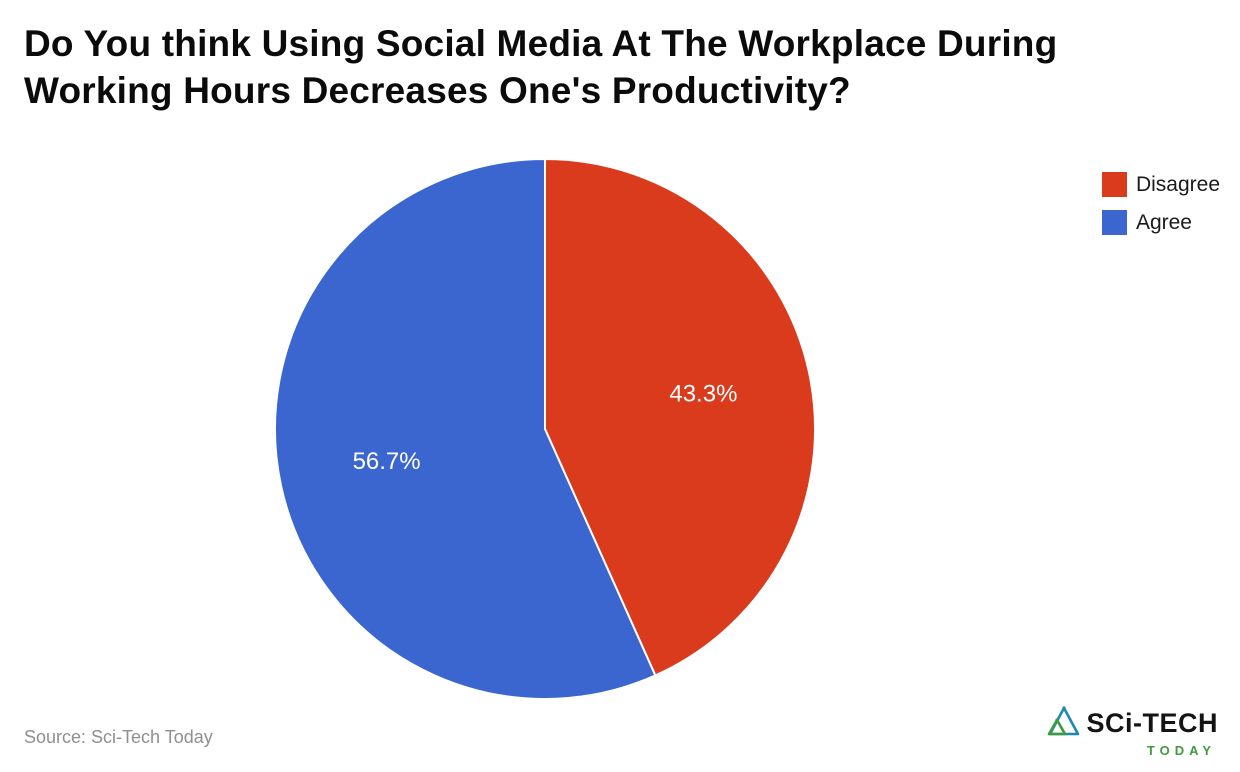 The width and height of the screenshot is (1240, 772). Describe the element at coordinates (1160, 203) in the screenshot. I see `legend: Disagree Agree` at that location.